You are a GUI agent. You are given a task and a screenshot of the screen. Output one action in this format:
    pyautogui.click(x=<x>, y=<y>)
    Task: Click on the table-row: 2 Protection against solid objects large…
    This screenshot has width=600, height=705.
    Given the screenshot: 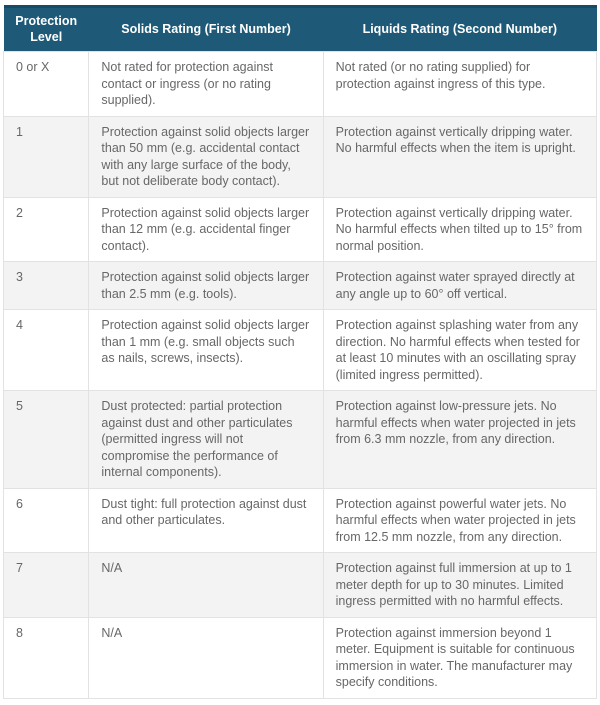 What is the action you would take?
    pyautogui.click(x=300, y=229)
    